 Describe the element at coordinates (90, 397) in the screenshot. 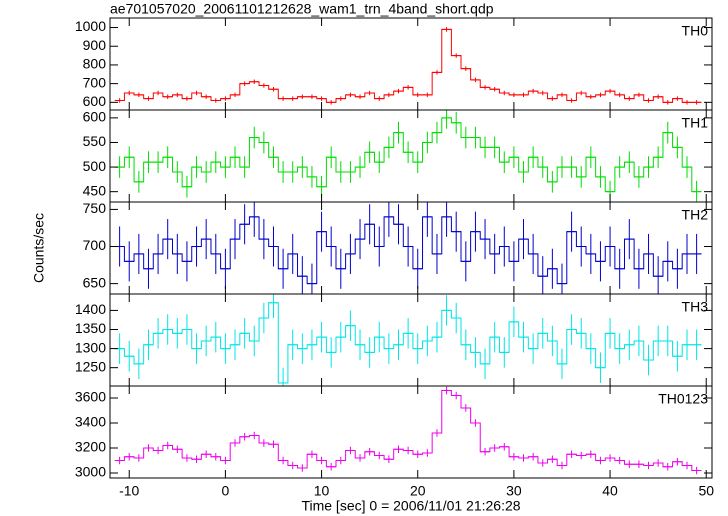

I see `y-tick-label: 3600` at that location.